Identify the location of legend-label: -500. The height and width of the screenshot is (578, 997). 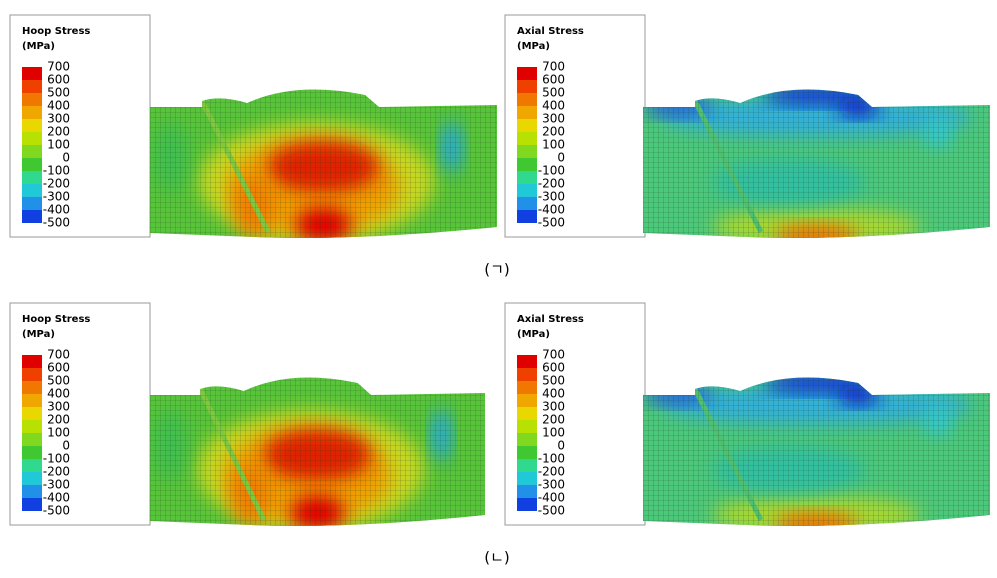
(56, 223).